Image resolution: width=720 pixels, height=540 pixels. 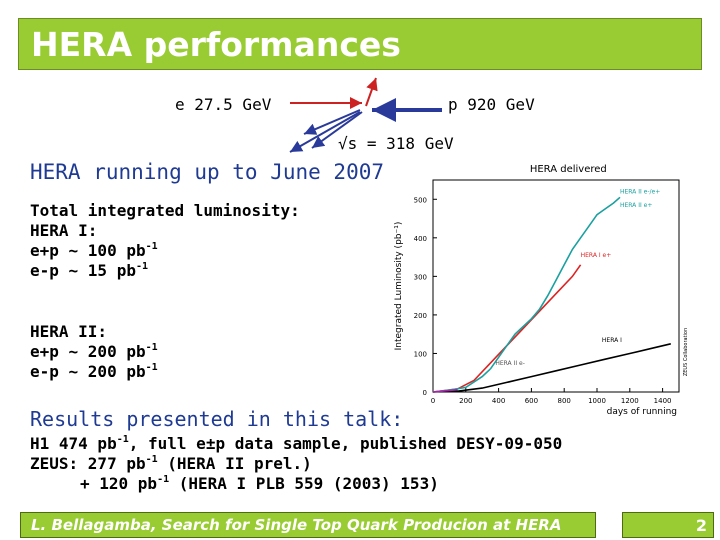 What do you see at coordinates (119, 483) in the screenshot?
I see `zeus2-pre: + 120 pb` at bounding box center [119, 483].